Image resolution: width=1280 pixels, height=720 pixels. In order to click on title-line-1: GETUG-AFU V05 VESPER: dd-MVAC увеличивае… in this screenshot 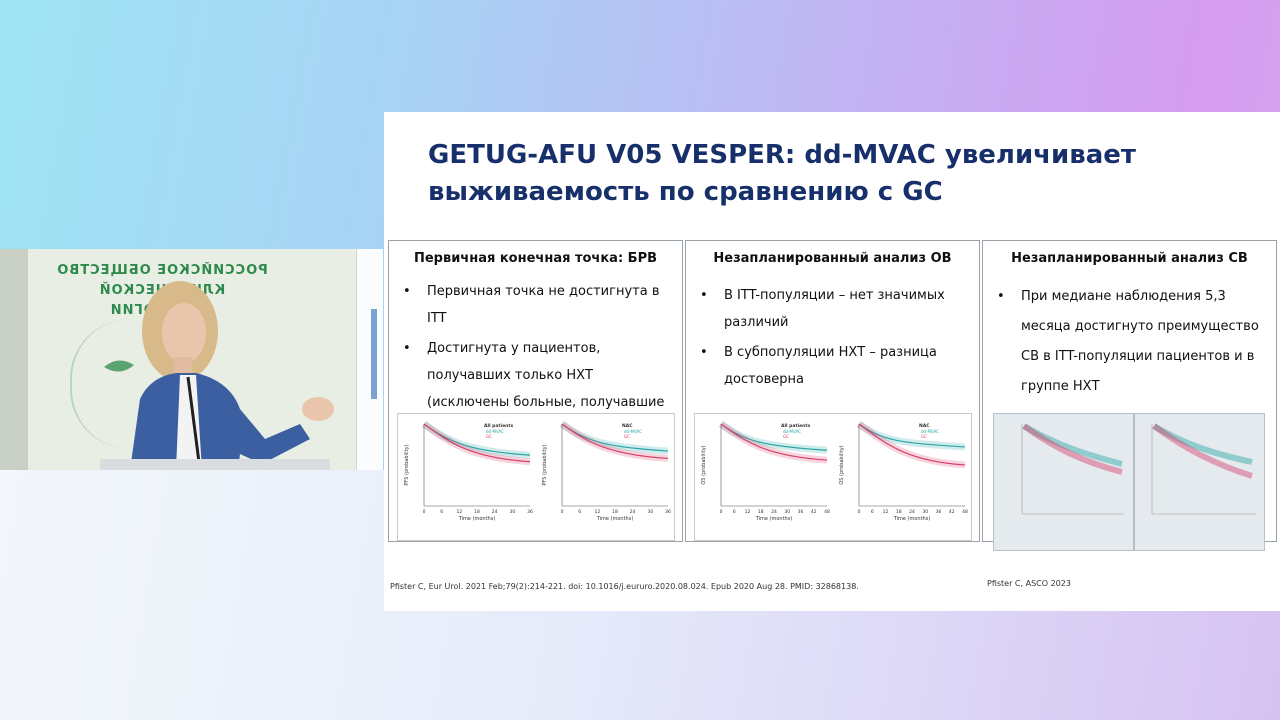, I will do `click(782, 155)`.